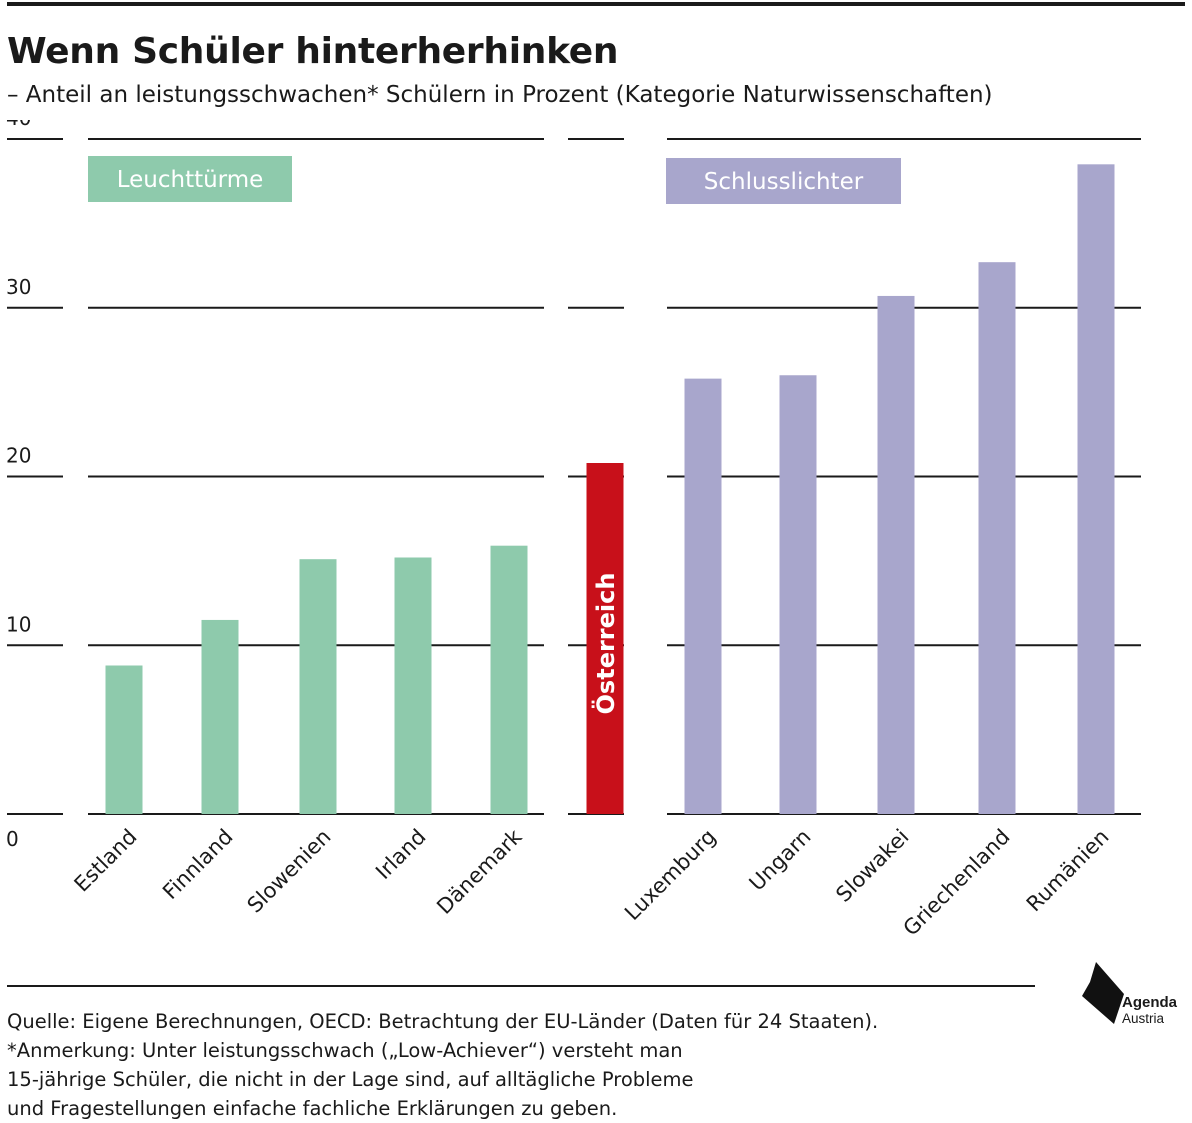 Image resolution: width=1192 pixels, height=1123 pixels. What do you see at coordinates (18, 456) in the screenshot?
I see `y-tick-label: 20` at bounding box center [18, 456].